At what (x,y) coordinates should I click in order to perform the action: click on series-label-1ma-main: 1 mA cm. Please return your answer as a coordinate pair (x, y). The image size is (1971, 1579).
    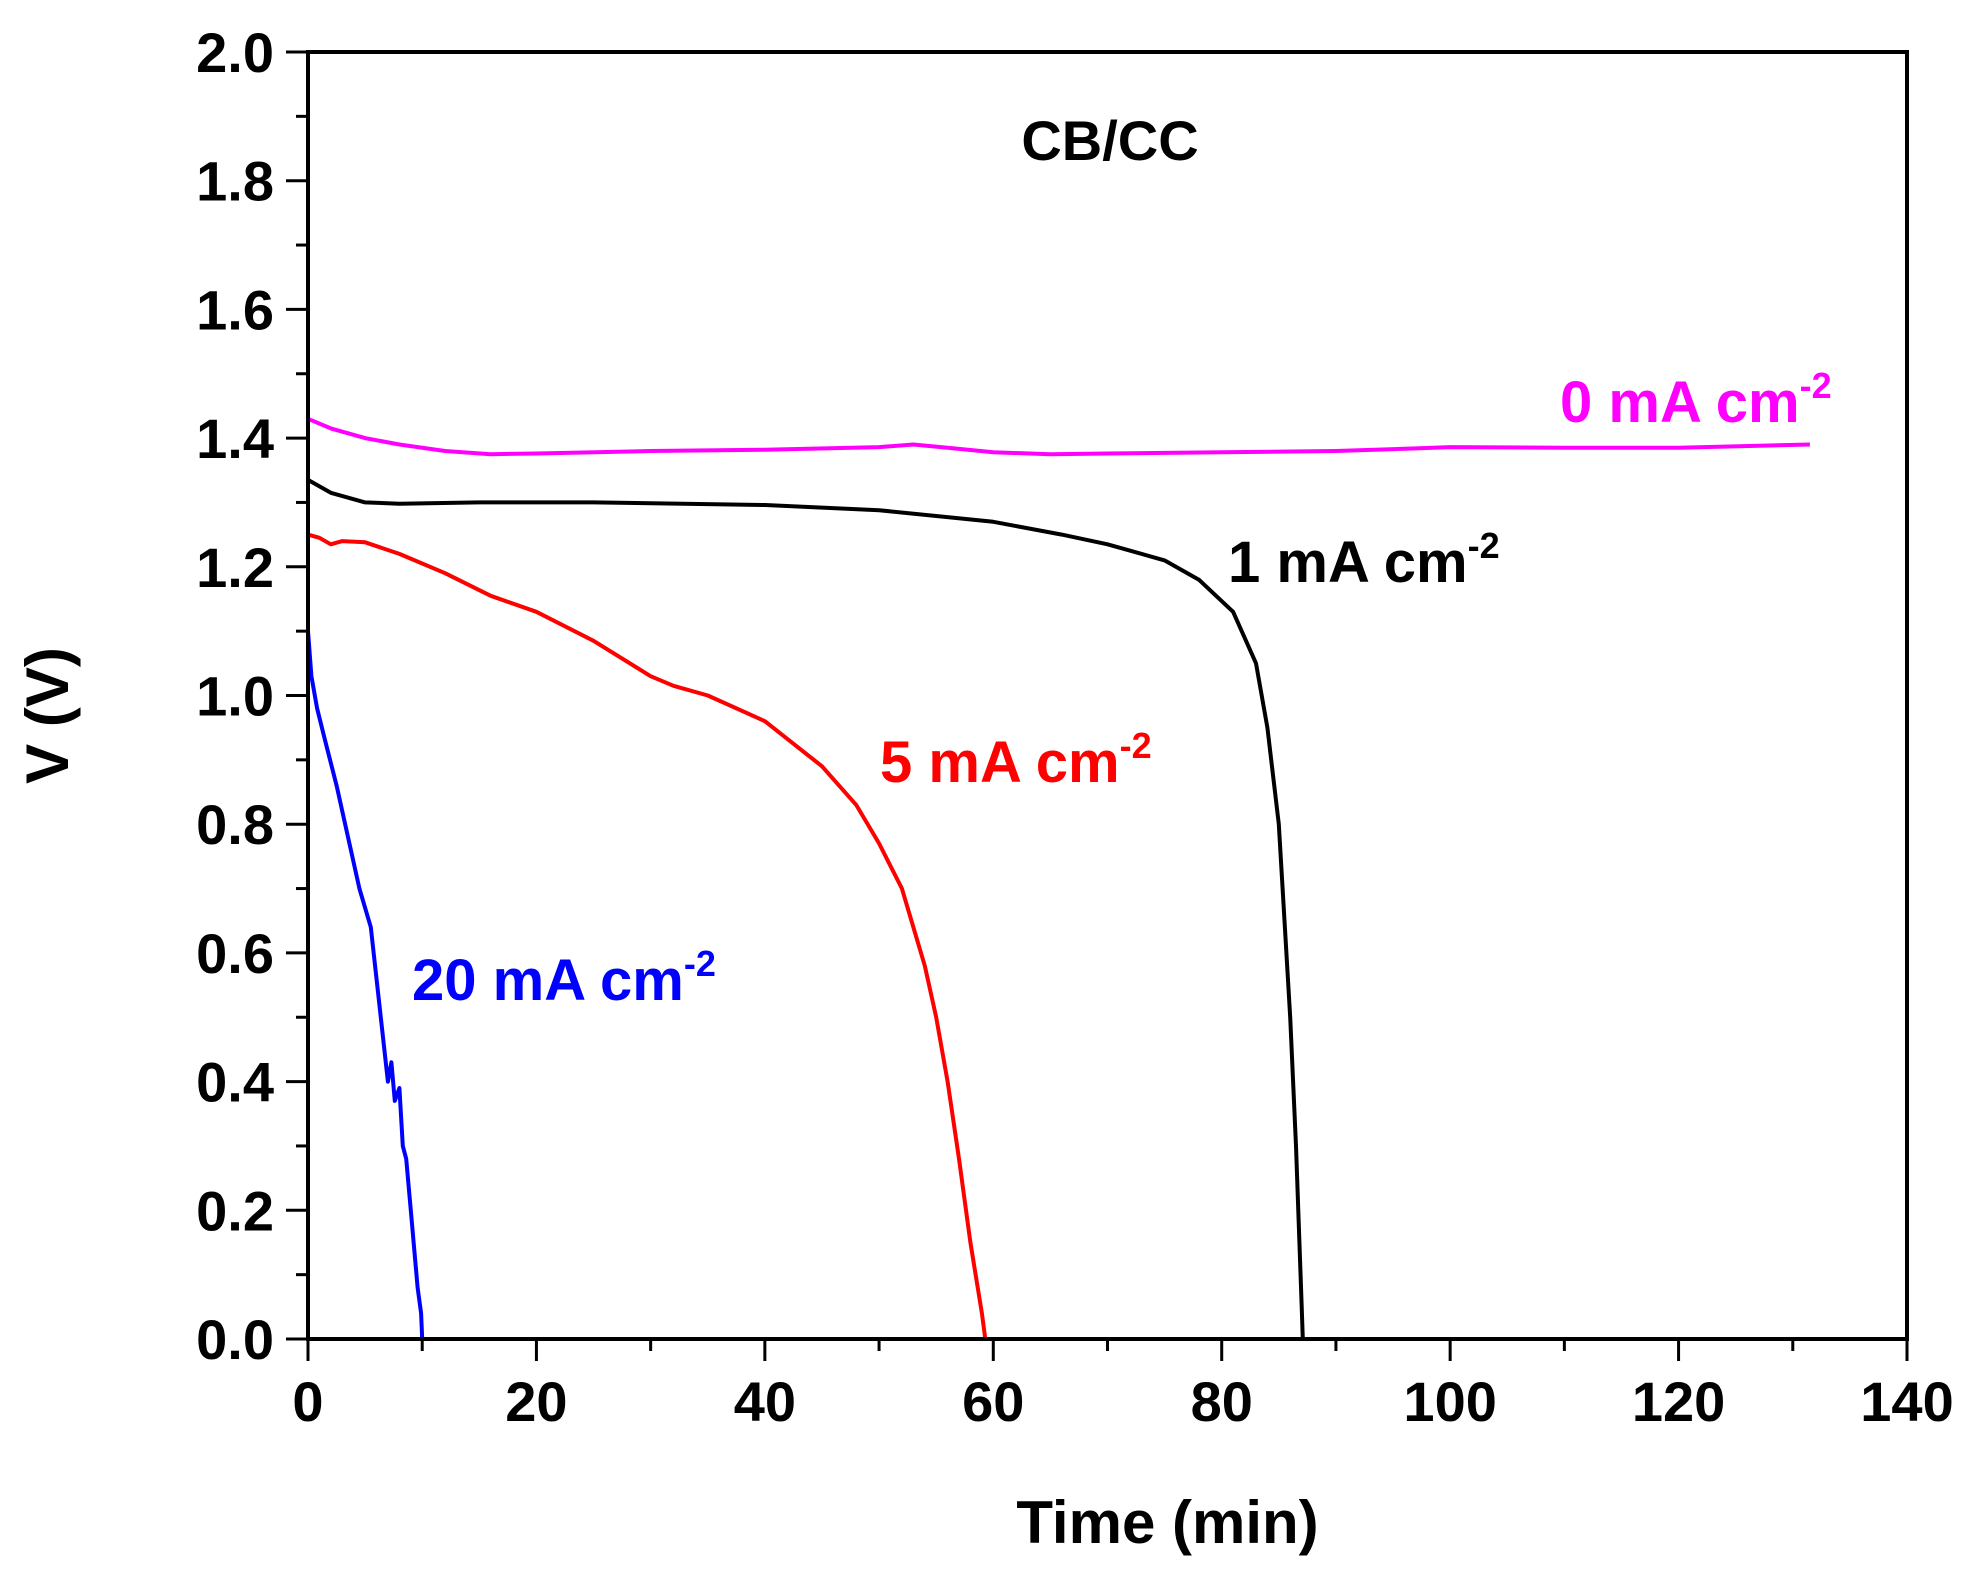
    Looking at the image, I should click on (1348, 562).